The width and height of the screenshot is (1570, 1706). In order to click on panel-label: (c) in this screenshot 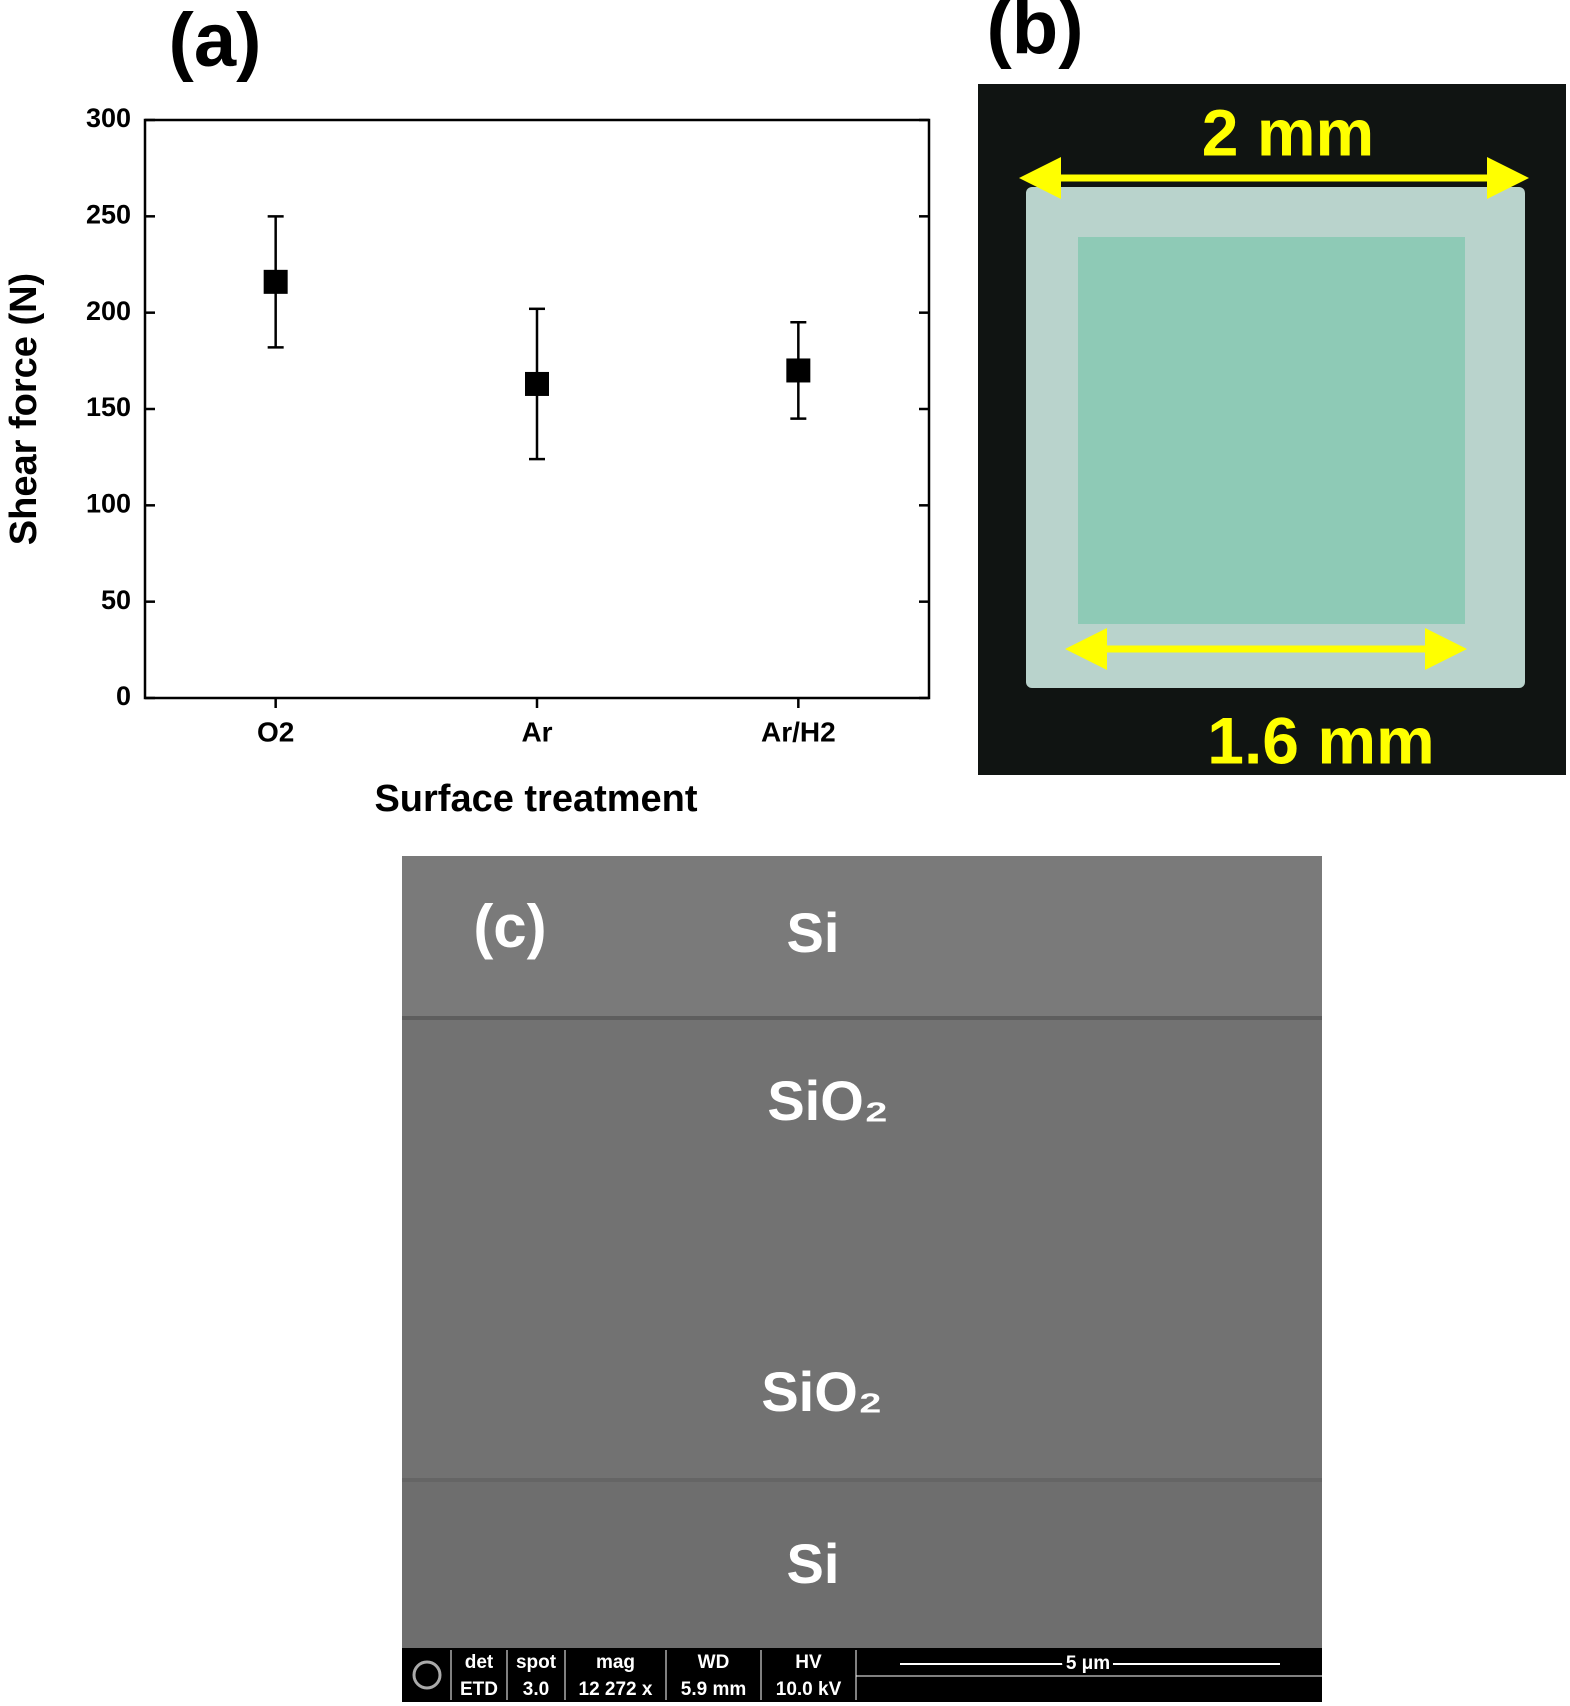, I will do `click(509, 926)`.